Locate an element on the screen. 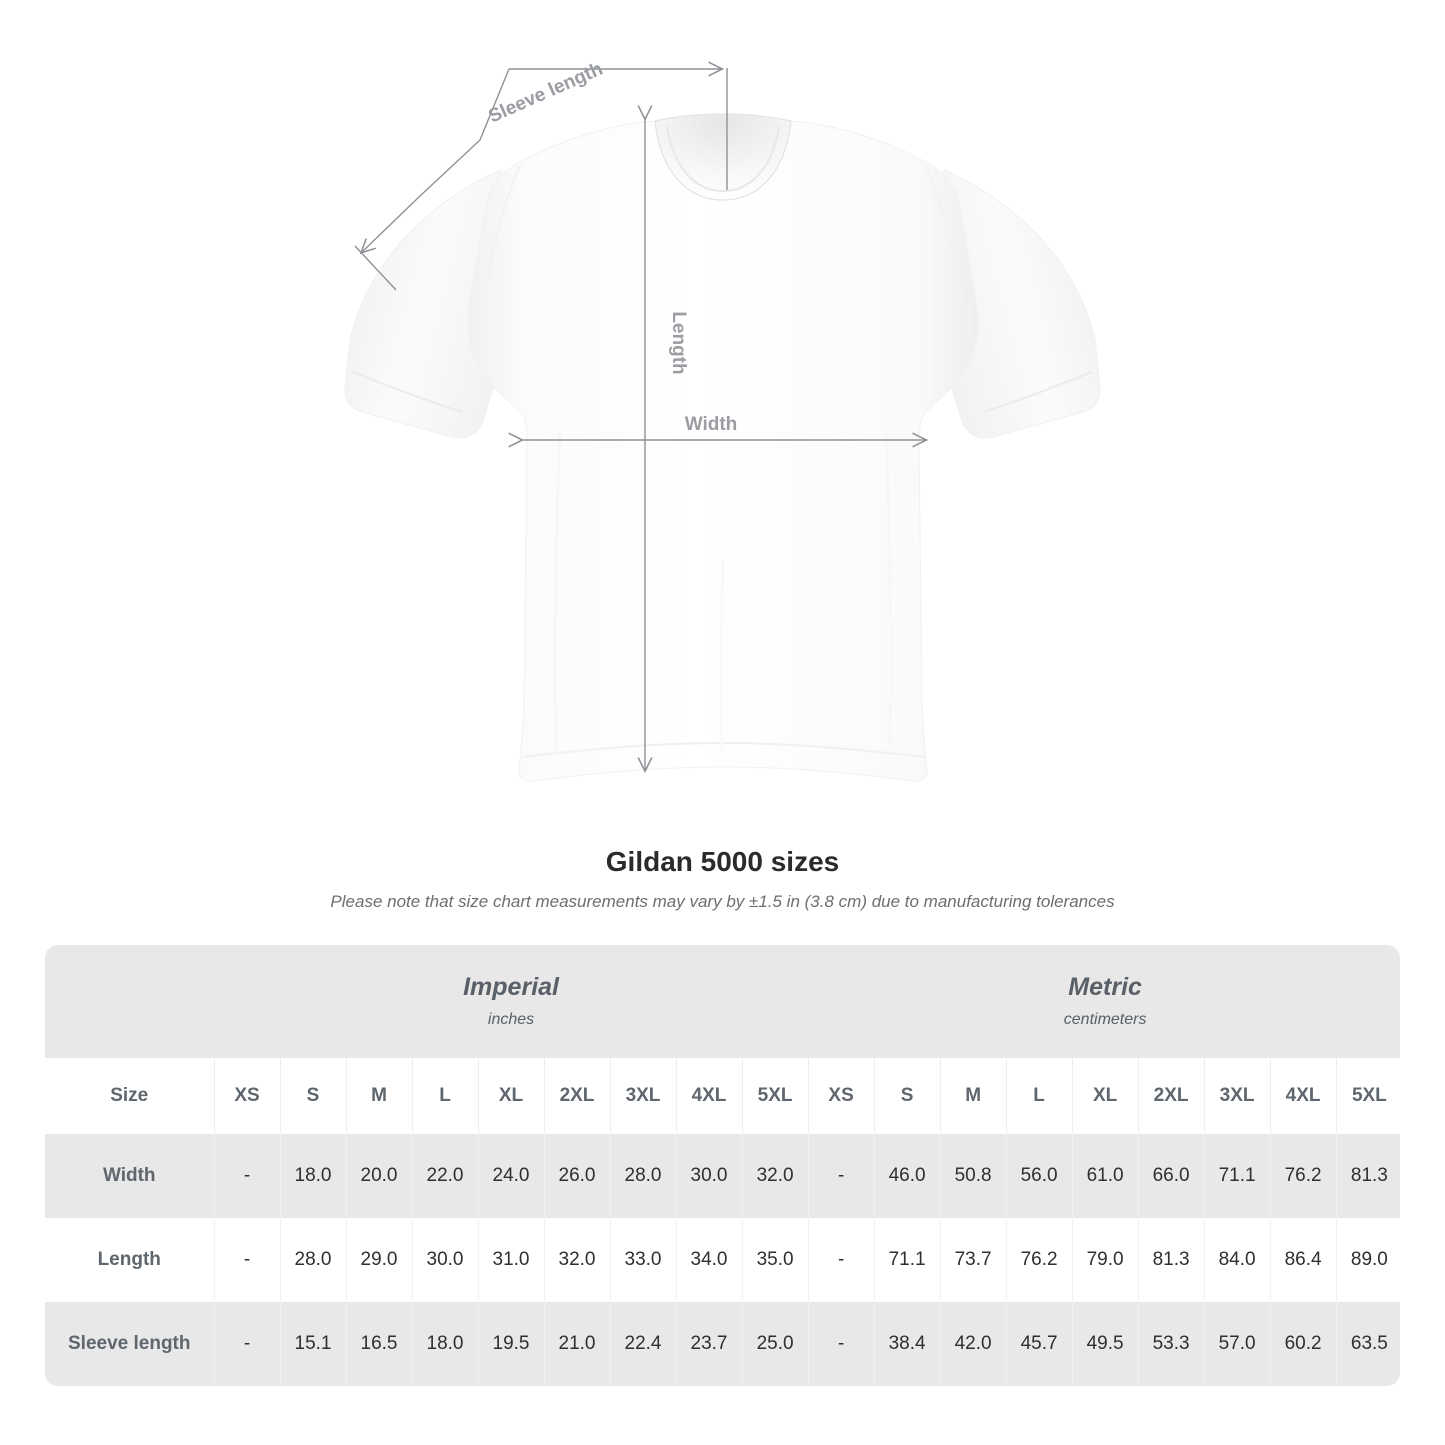 The image size is (1445, 1445). unit-group-metric-sub: centimeters is located at coordinates (1105, 1019).